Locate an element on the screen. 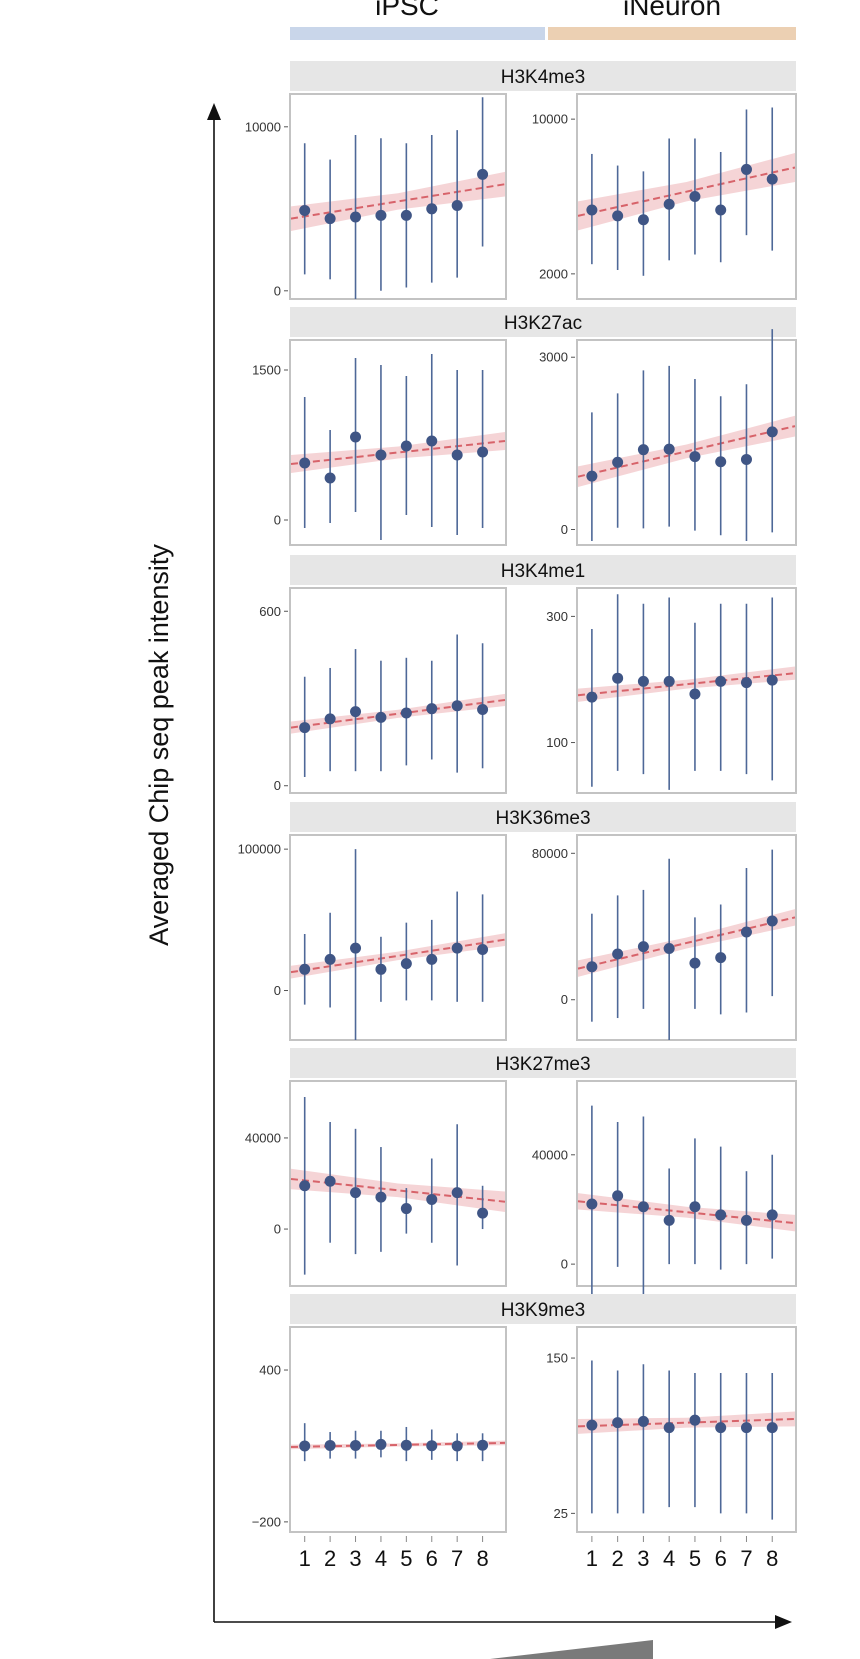  y-axis-label: Averaged Chip seq peak intensity is located at coordinates (159, 745).